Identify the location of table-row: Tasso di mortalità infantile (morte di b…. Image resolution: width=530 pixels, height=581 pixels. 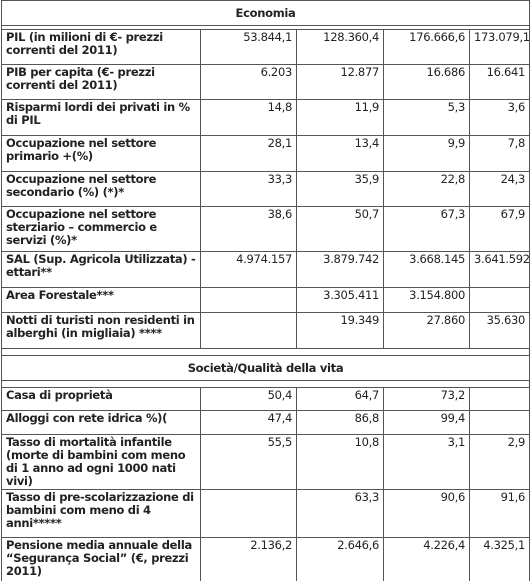
(265, 462).